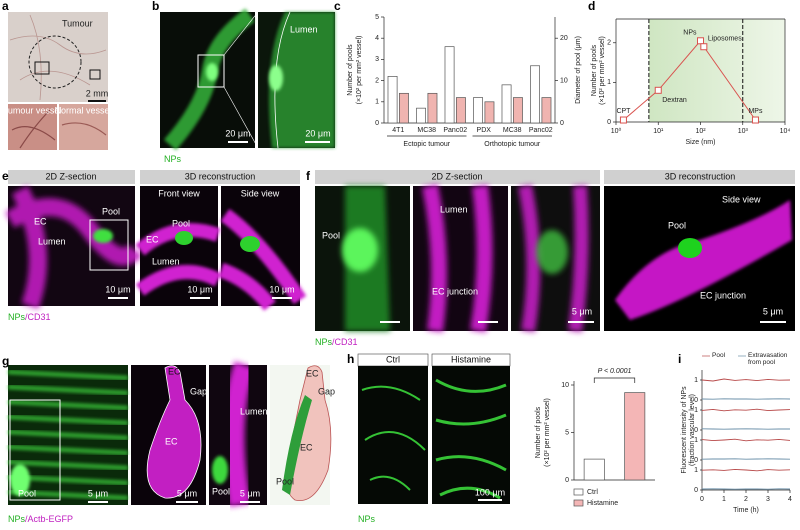  Describe the element at coordinates (471, 359) in the screenshot. I see `header: Histamine` at that location.